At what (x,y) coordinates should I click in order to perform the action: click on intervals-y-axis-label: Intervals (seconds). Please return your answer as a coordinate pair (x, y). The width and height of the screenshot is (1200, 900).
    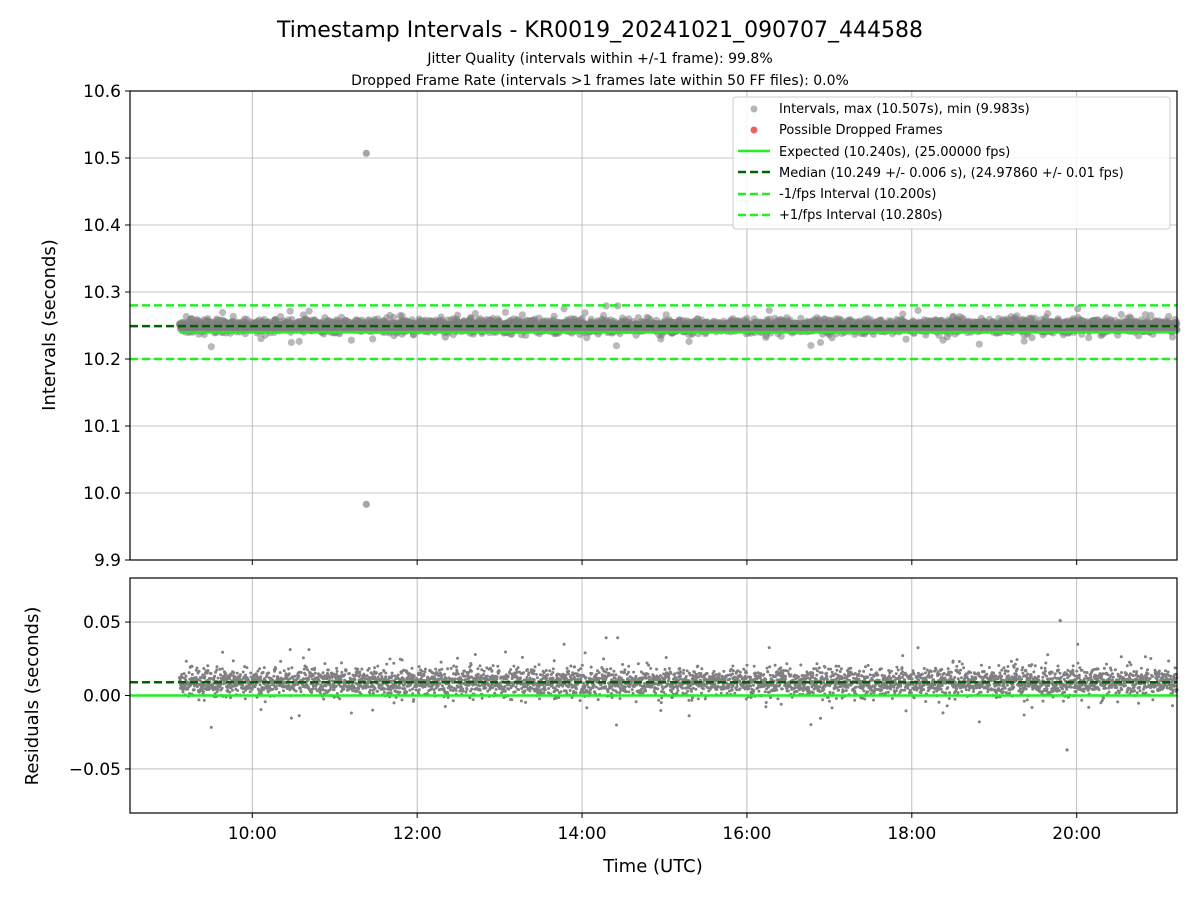
    Looking at the image, I should click on (49, 325).